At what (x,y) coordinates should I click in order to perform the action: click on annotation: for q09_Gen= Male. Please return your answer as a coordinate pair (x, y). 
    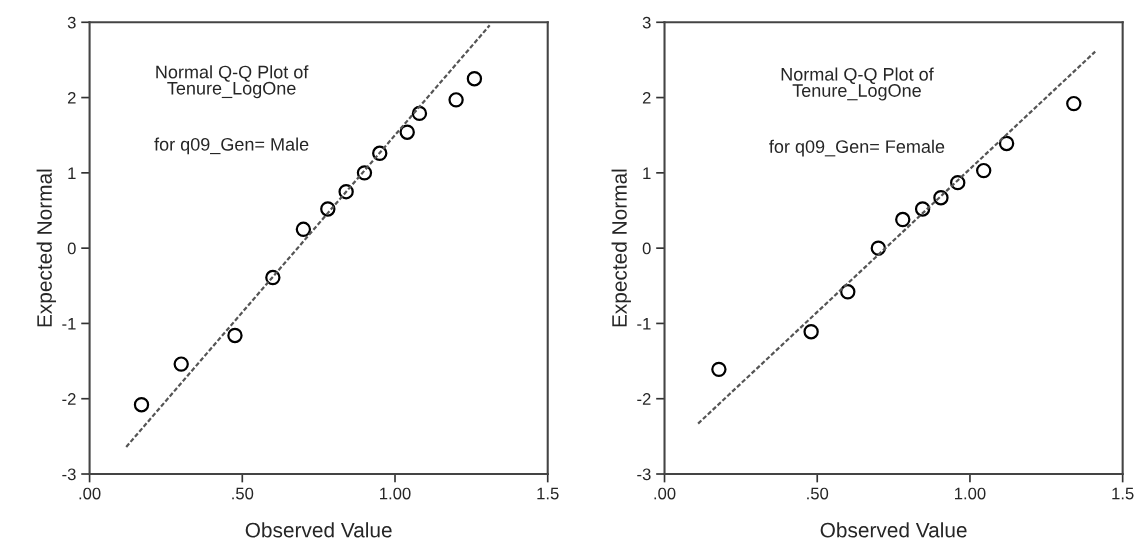
    Looking at the image, I should click on (231, 146).